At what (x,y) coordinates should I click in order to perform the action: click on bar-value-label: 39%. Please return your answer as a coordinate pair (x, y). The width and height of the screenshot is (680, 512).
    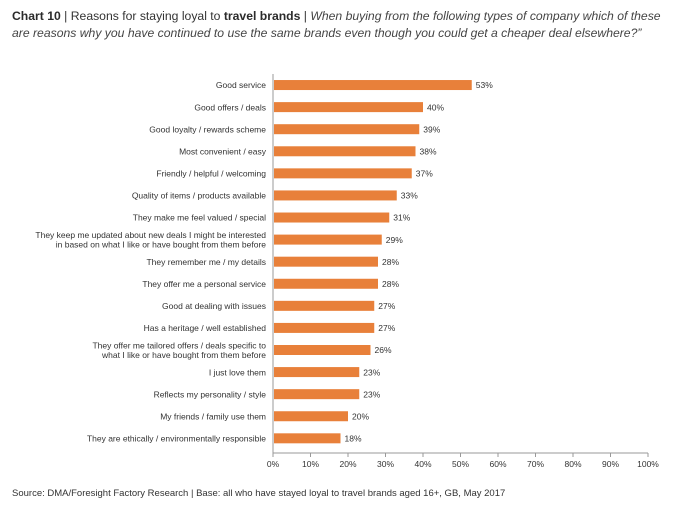
    Looking at the image, I should click on (431, 129).